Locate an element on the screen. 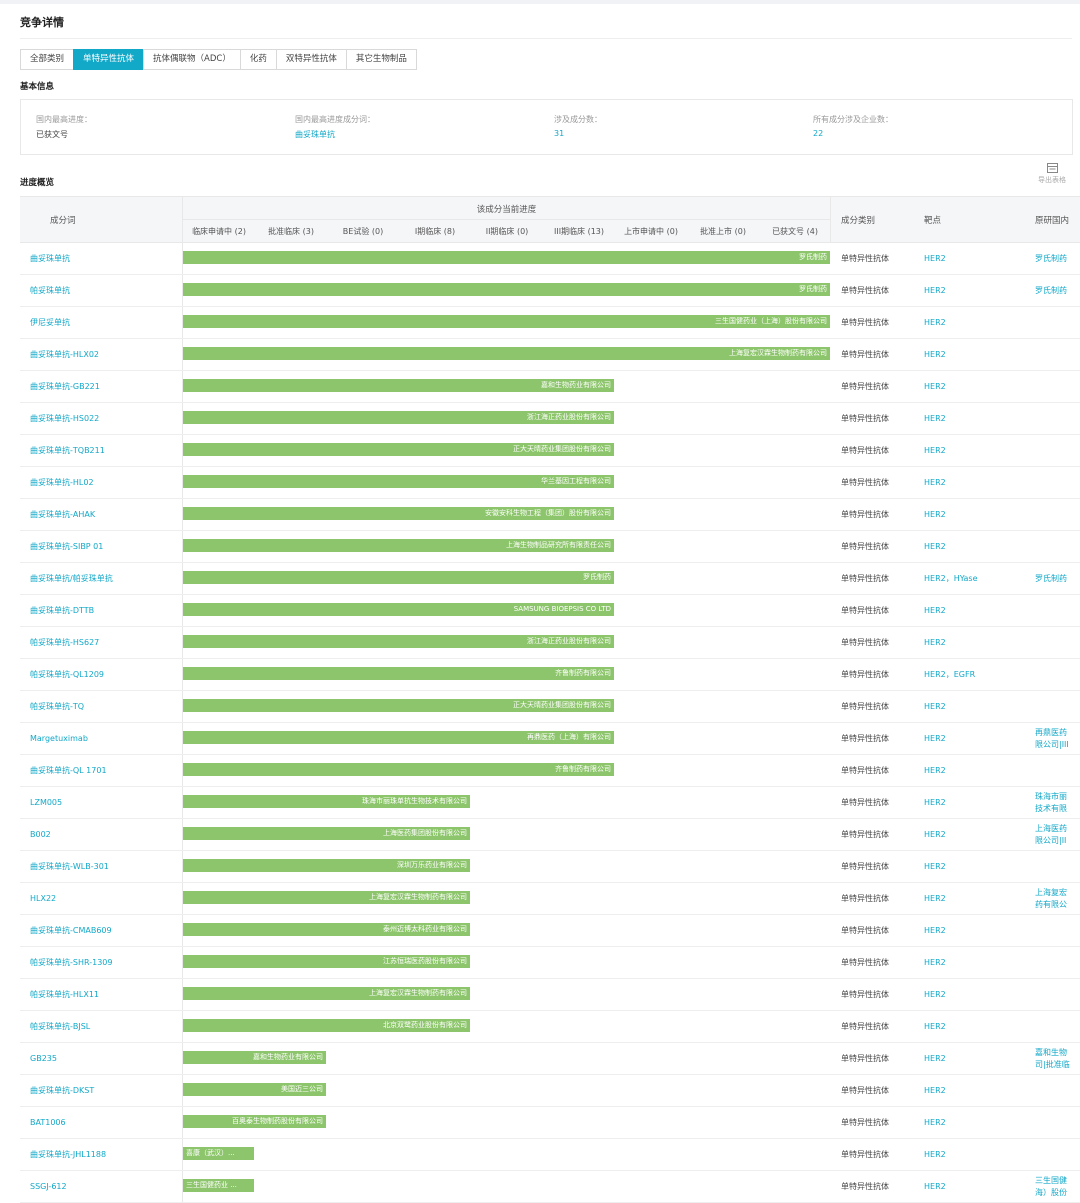  progress-bar: 嘉和生物药业有限公司 is located at coordinates (254, 1057).